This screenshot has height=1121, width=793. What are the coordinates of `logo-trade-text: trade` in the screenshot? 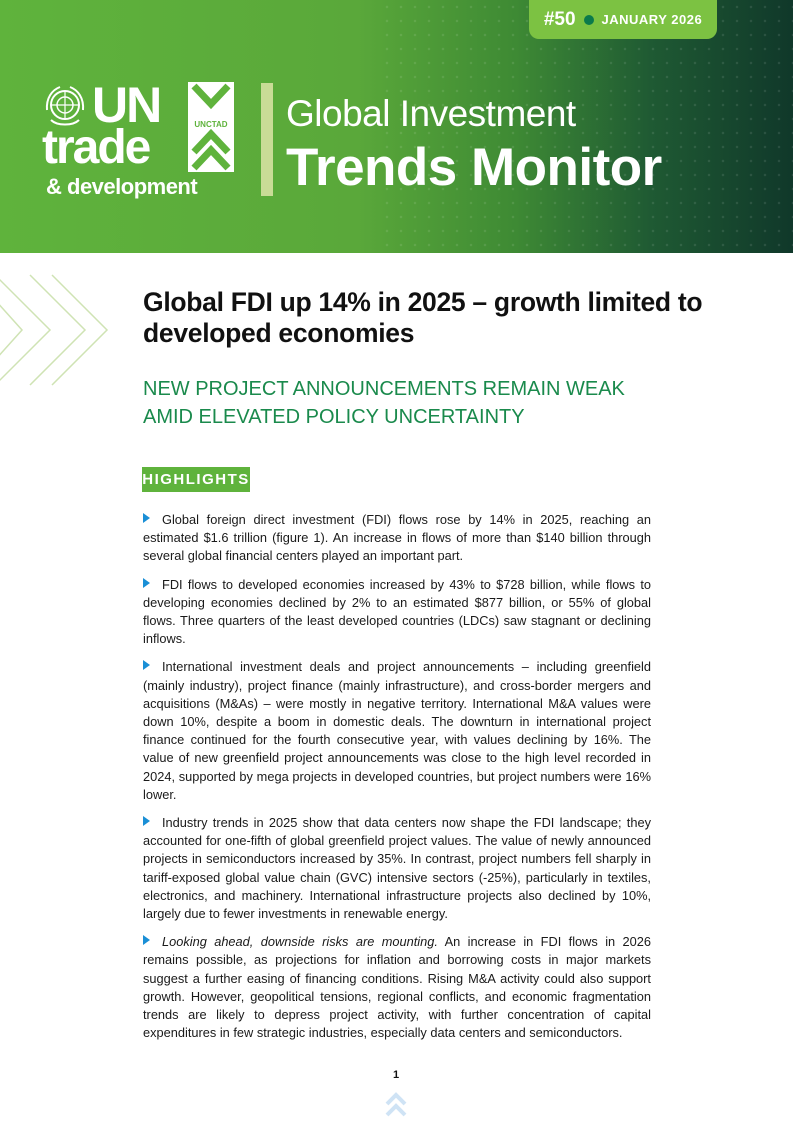 It's located at (96, 147).